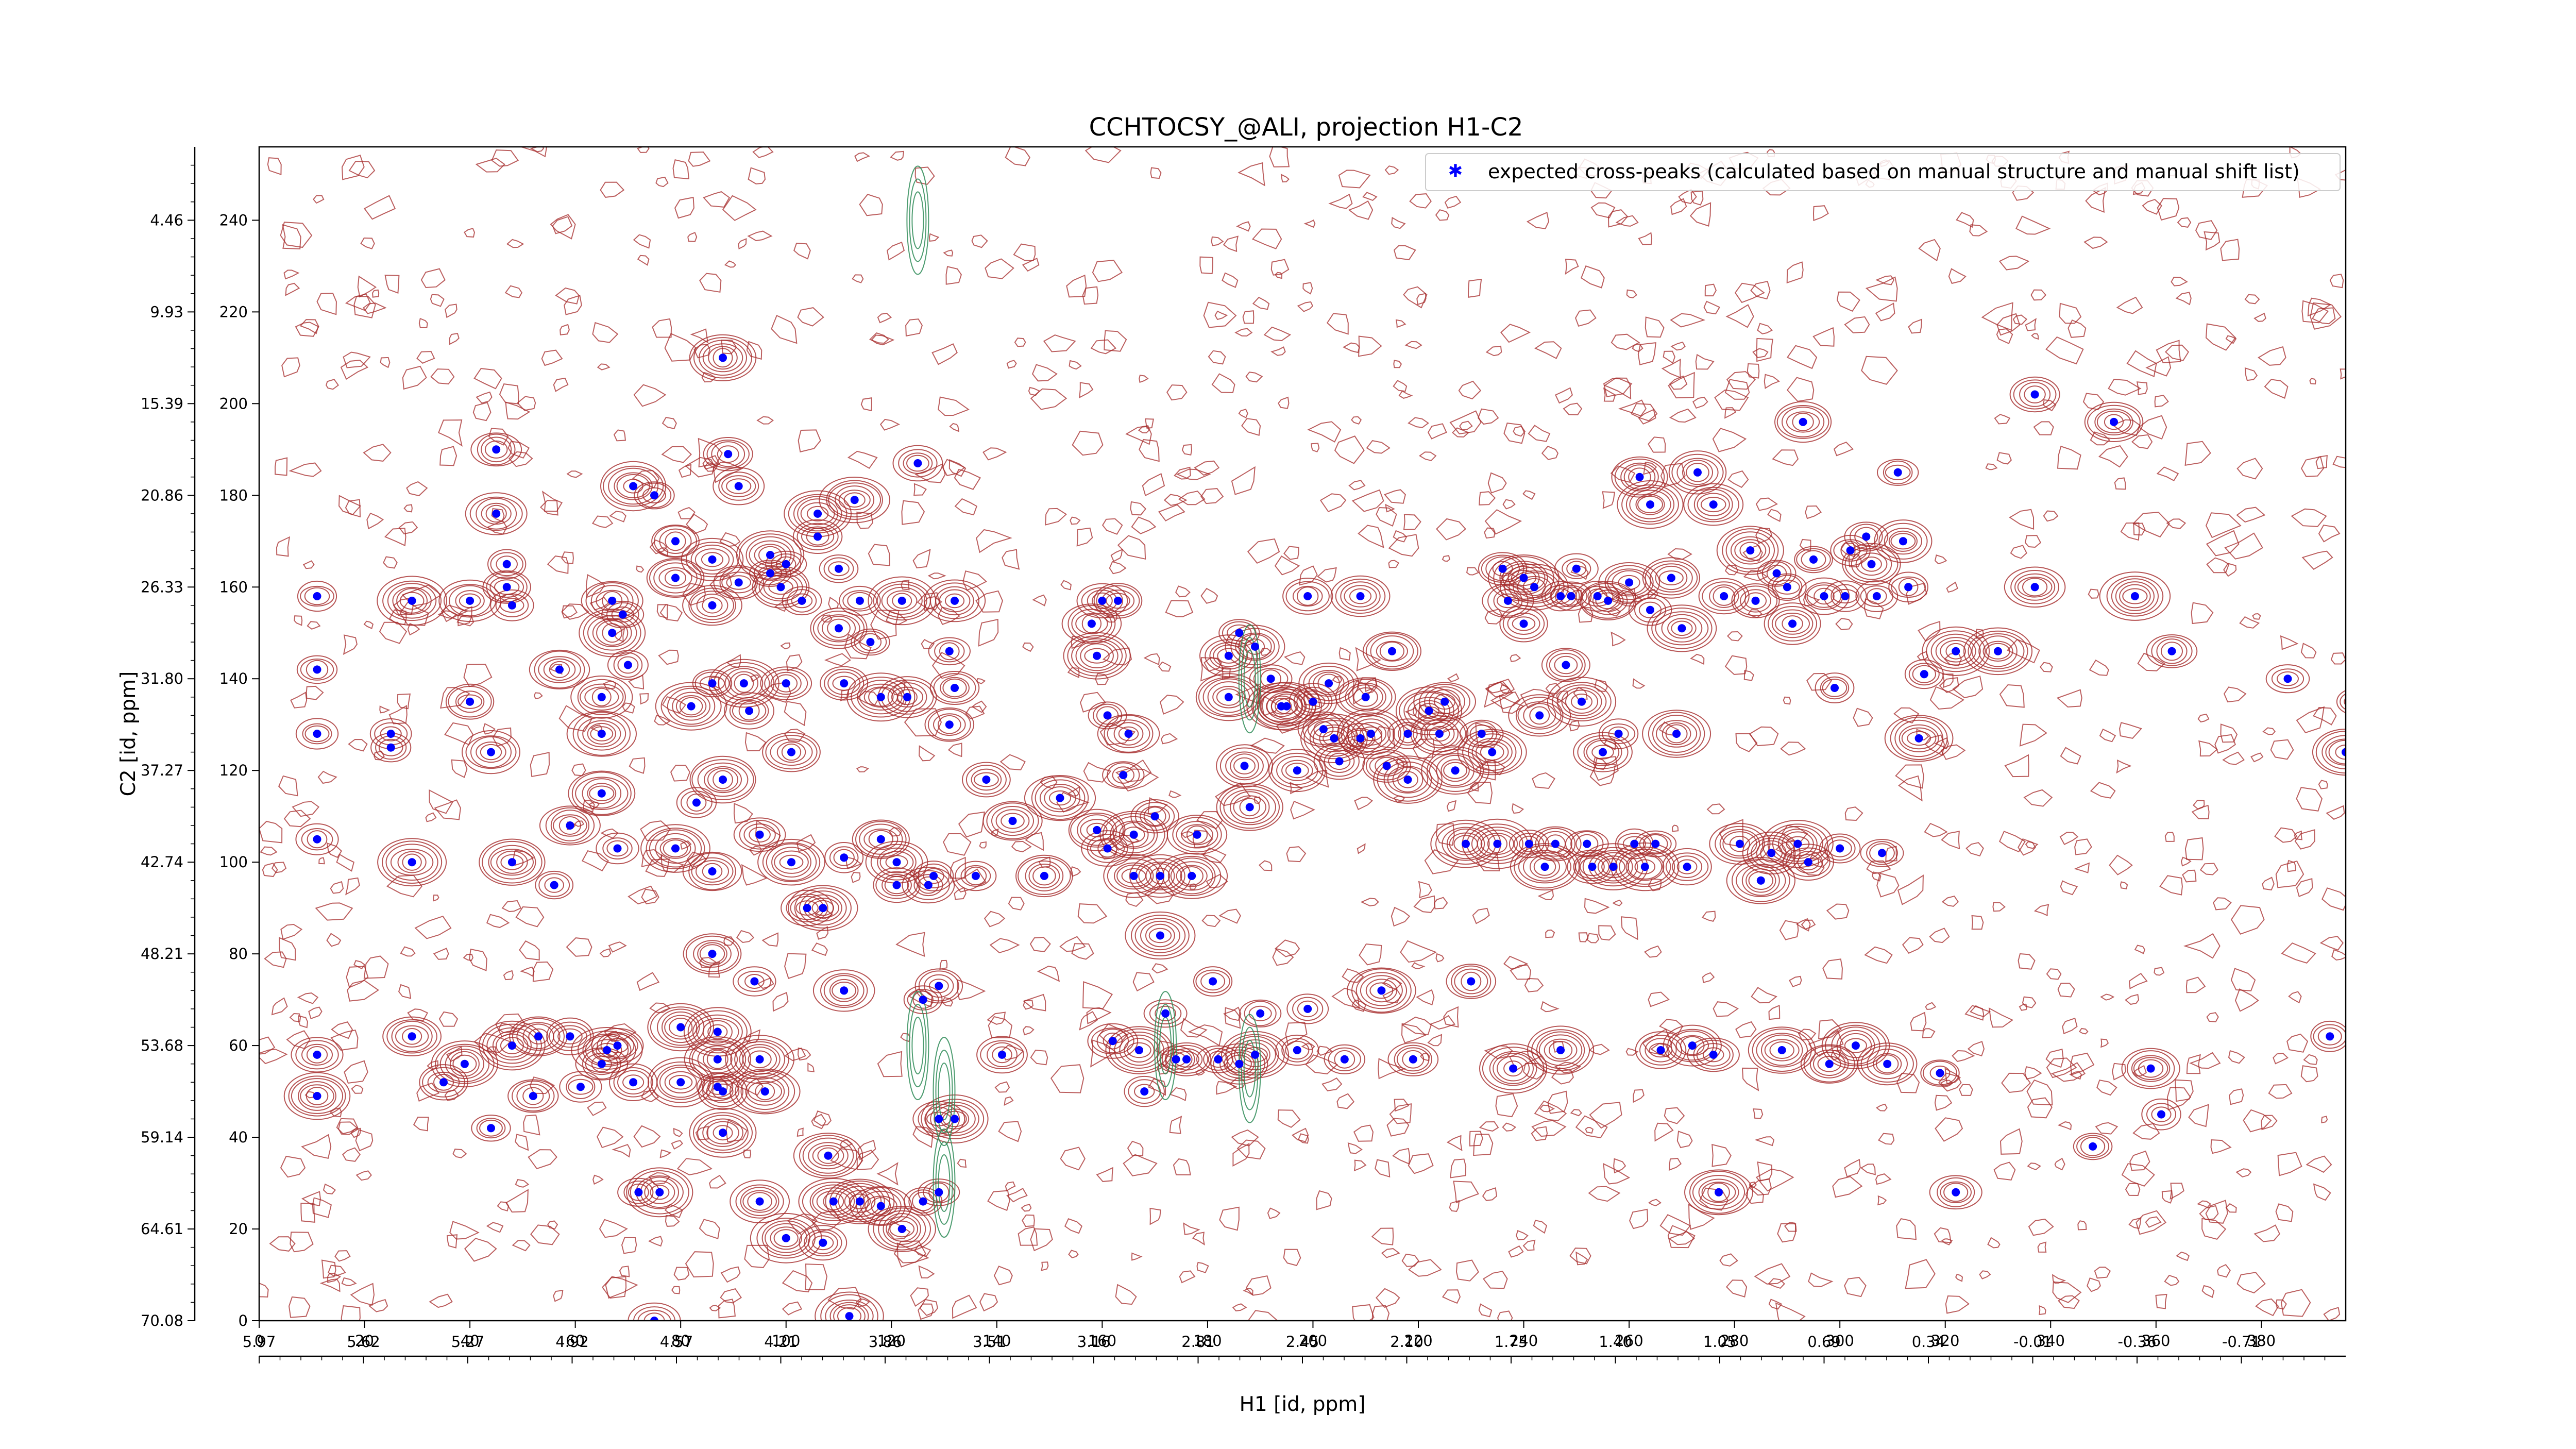 The width and height of the screenshot is (2576, 1449). I want to click on negative-contour, so click(917, 1046).